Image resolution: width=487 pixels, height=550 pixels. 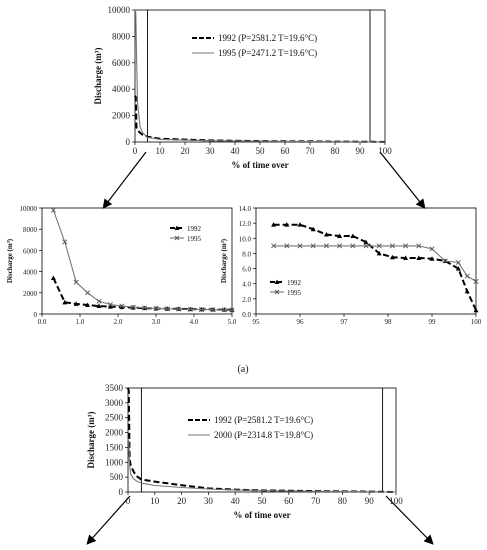 What do you see at coordinates (246, 300) in the screenshot?
I see `y-tick-label: 2.0` at bounding box center [246, 300].